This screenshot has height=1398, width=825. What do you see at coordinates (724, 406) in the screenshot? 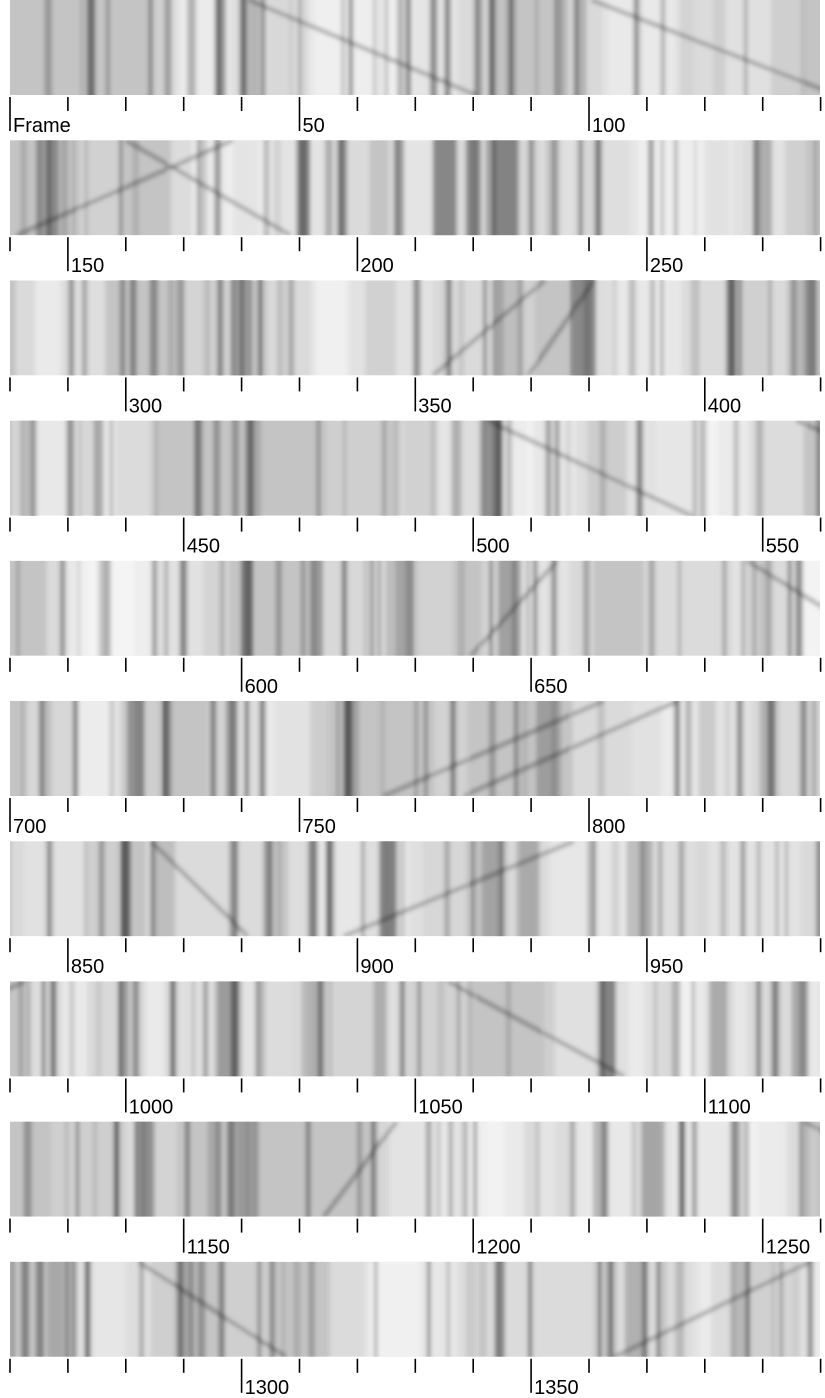
I see `frame-label: 400` at bounding box center [724, 406].